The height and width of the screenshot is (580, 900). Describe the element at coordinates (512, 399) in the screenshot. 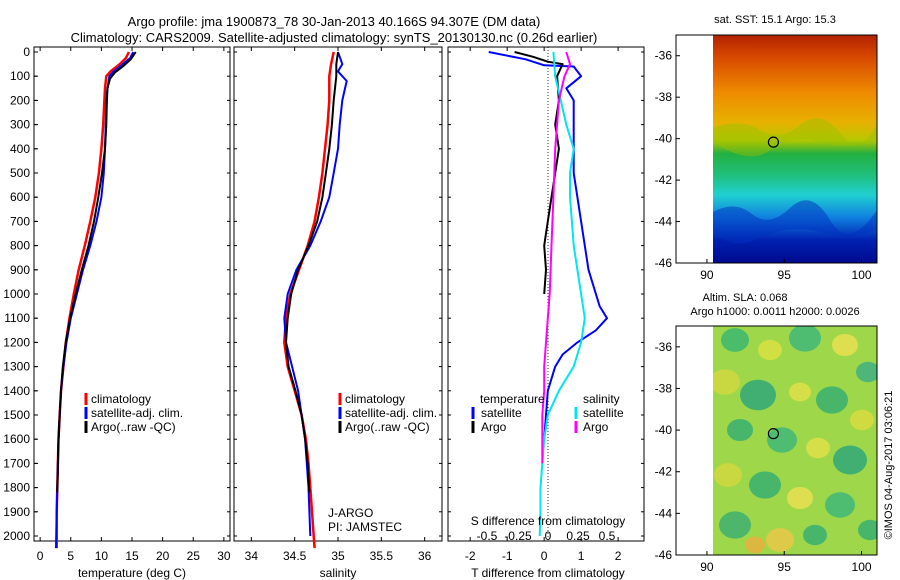

I see `legend-title-temperature: temperature` at that location.